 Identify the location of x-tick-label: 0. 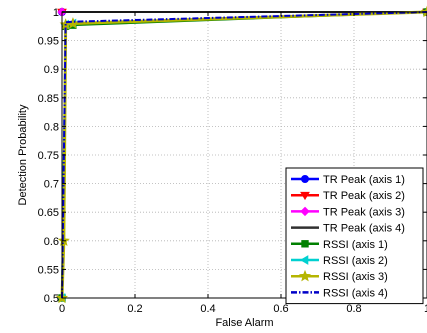
(62, 309).